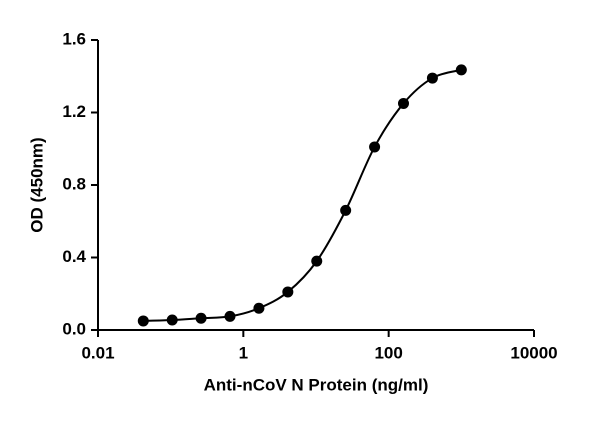 The width and height of the screenshot is (600, 426). What do you see at coordinates (74, 328) in the screenshot?
I see `y-tick-label: 0.0` at bounding box center [74, 328].